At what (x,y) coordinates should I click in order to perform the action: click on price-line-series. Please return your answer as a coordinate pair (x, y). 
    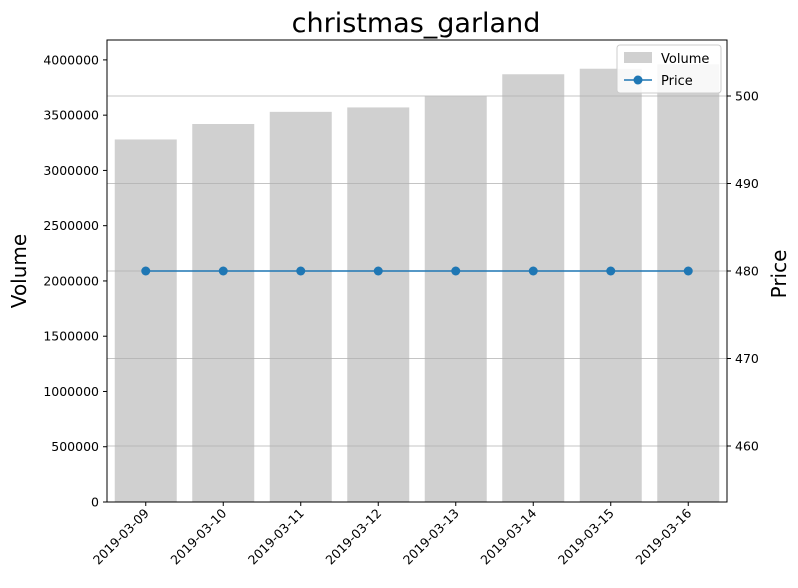
    Looking at the image, I should click on (417, 271).